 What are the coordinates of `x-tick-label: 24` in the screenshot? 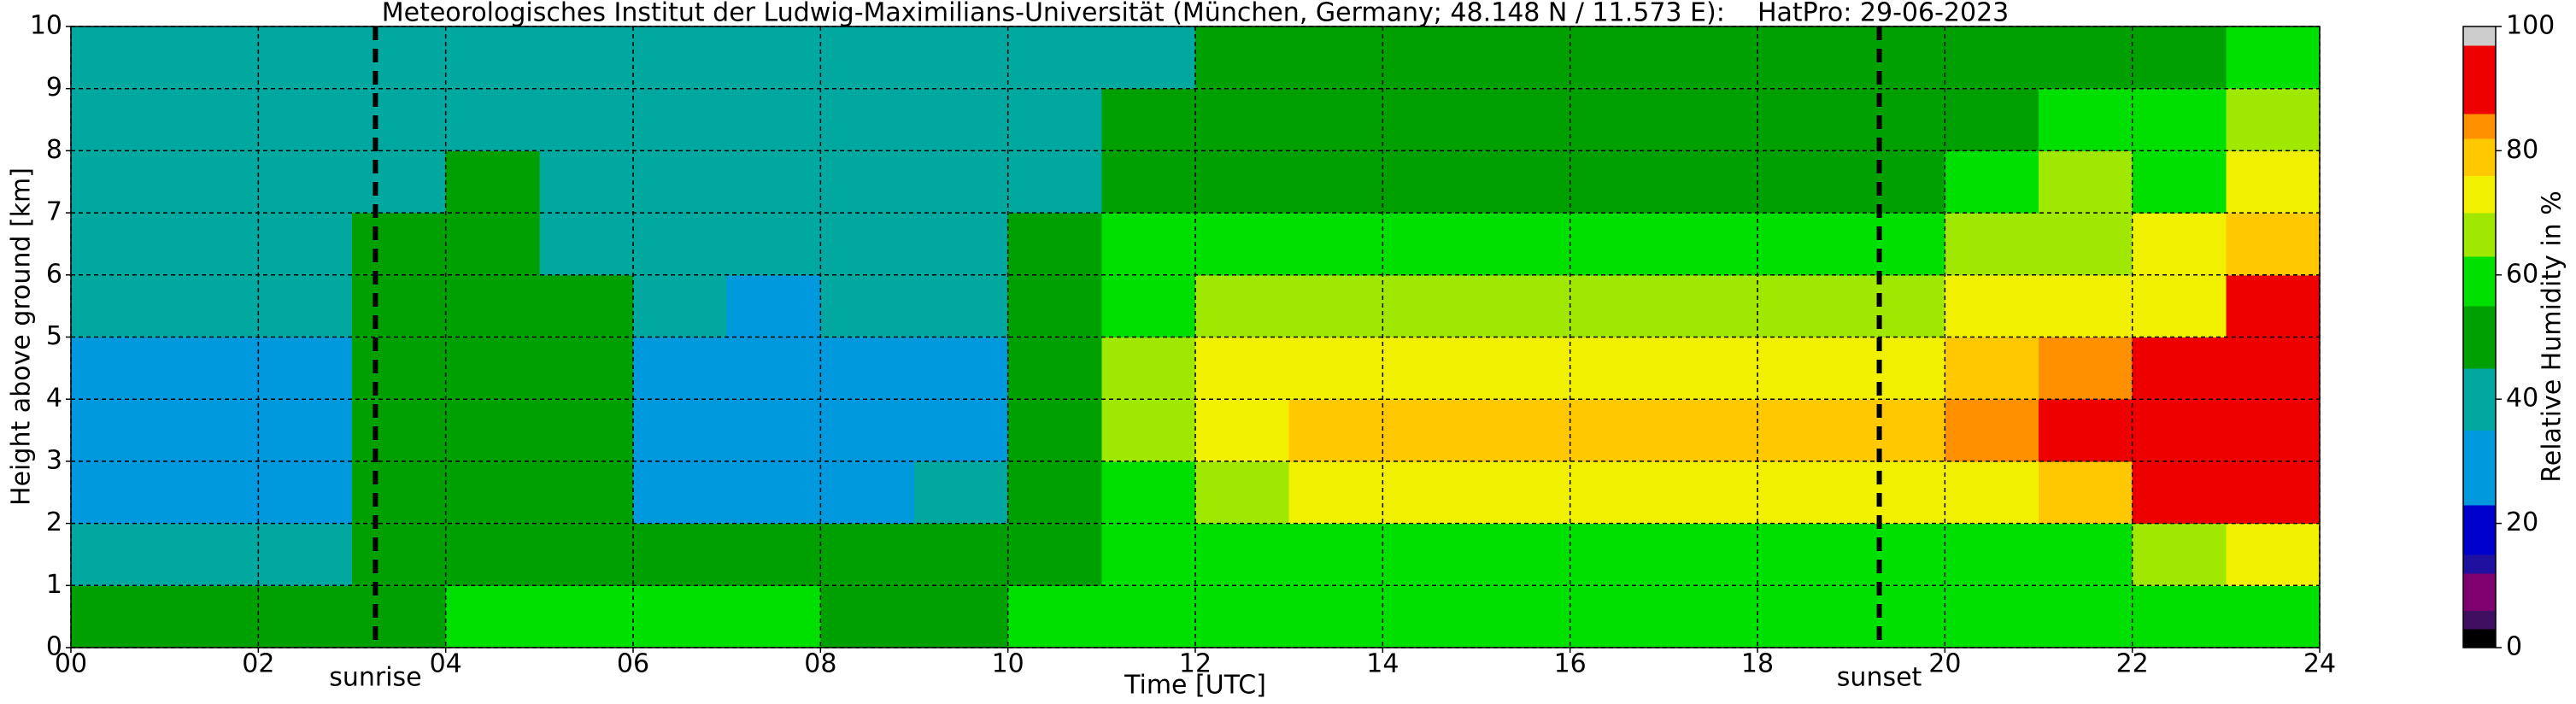 It's located at (2319, 664).